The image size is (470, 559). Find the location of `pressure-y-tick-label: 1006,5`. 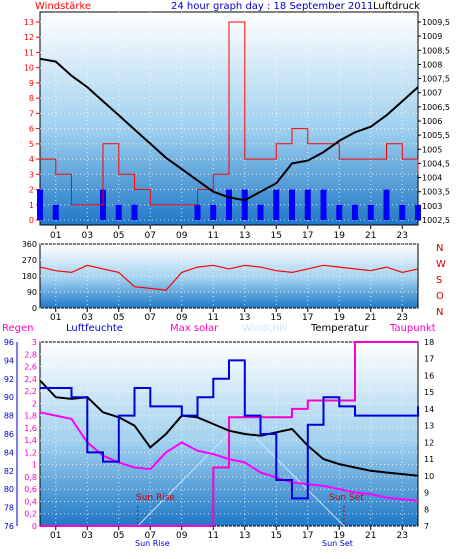

pressure-y-tick-label: 1006,5 is located at coordinates (436, 107).